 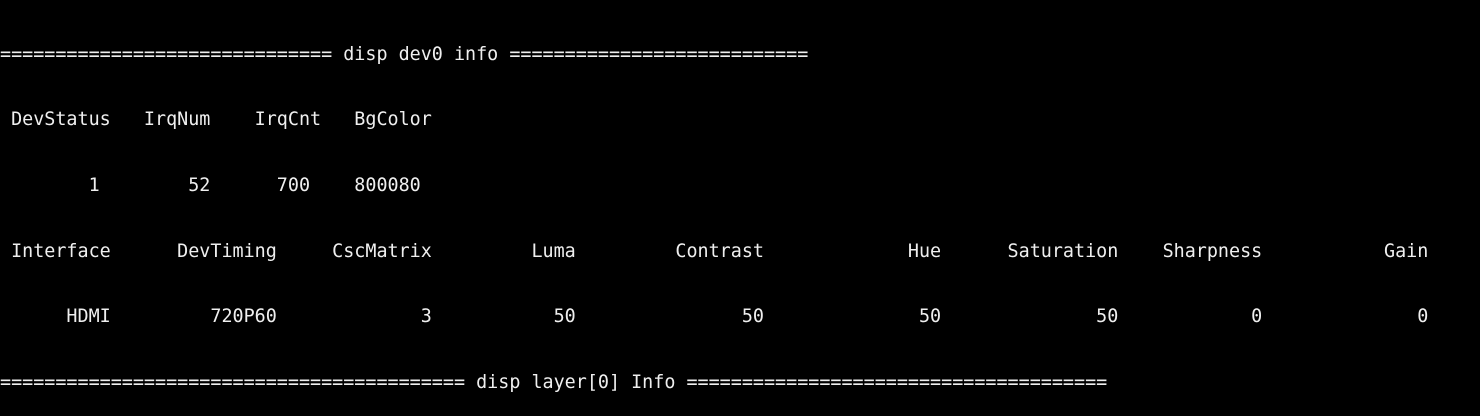 What do you see at coordinates (210, 186) in the screenshot?
I see `dev0-value-row-1: 1 52 700 800080` at bounding box center [210, 186].